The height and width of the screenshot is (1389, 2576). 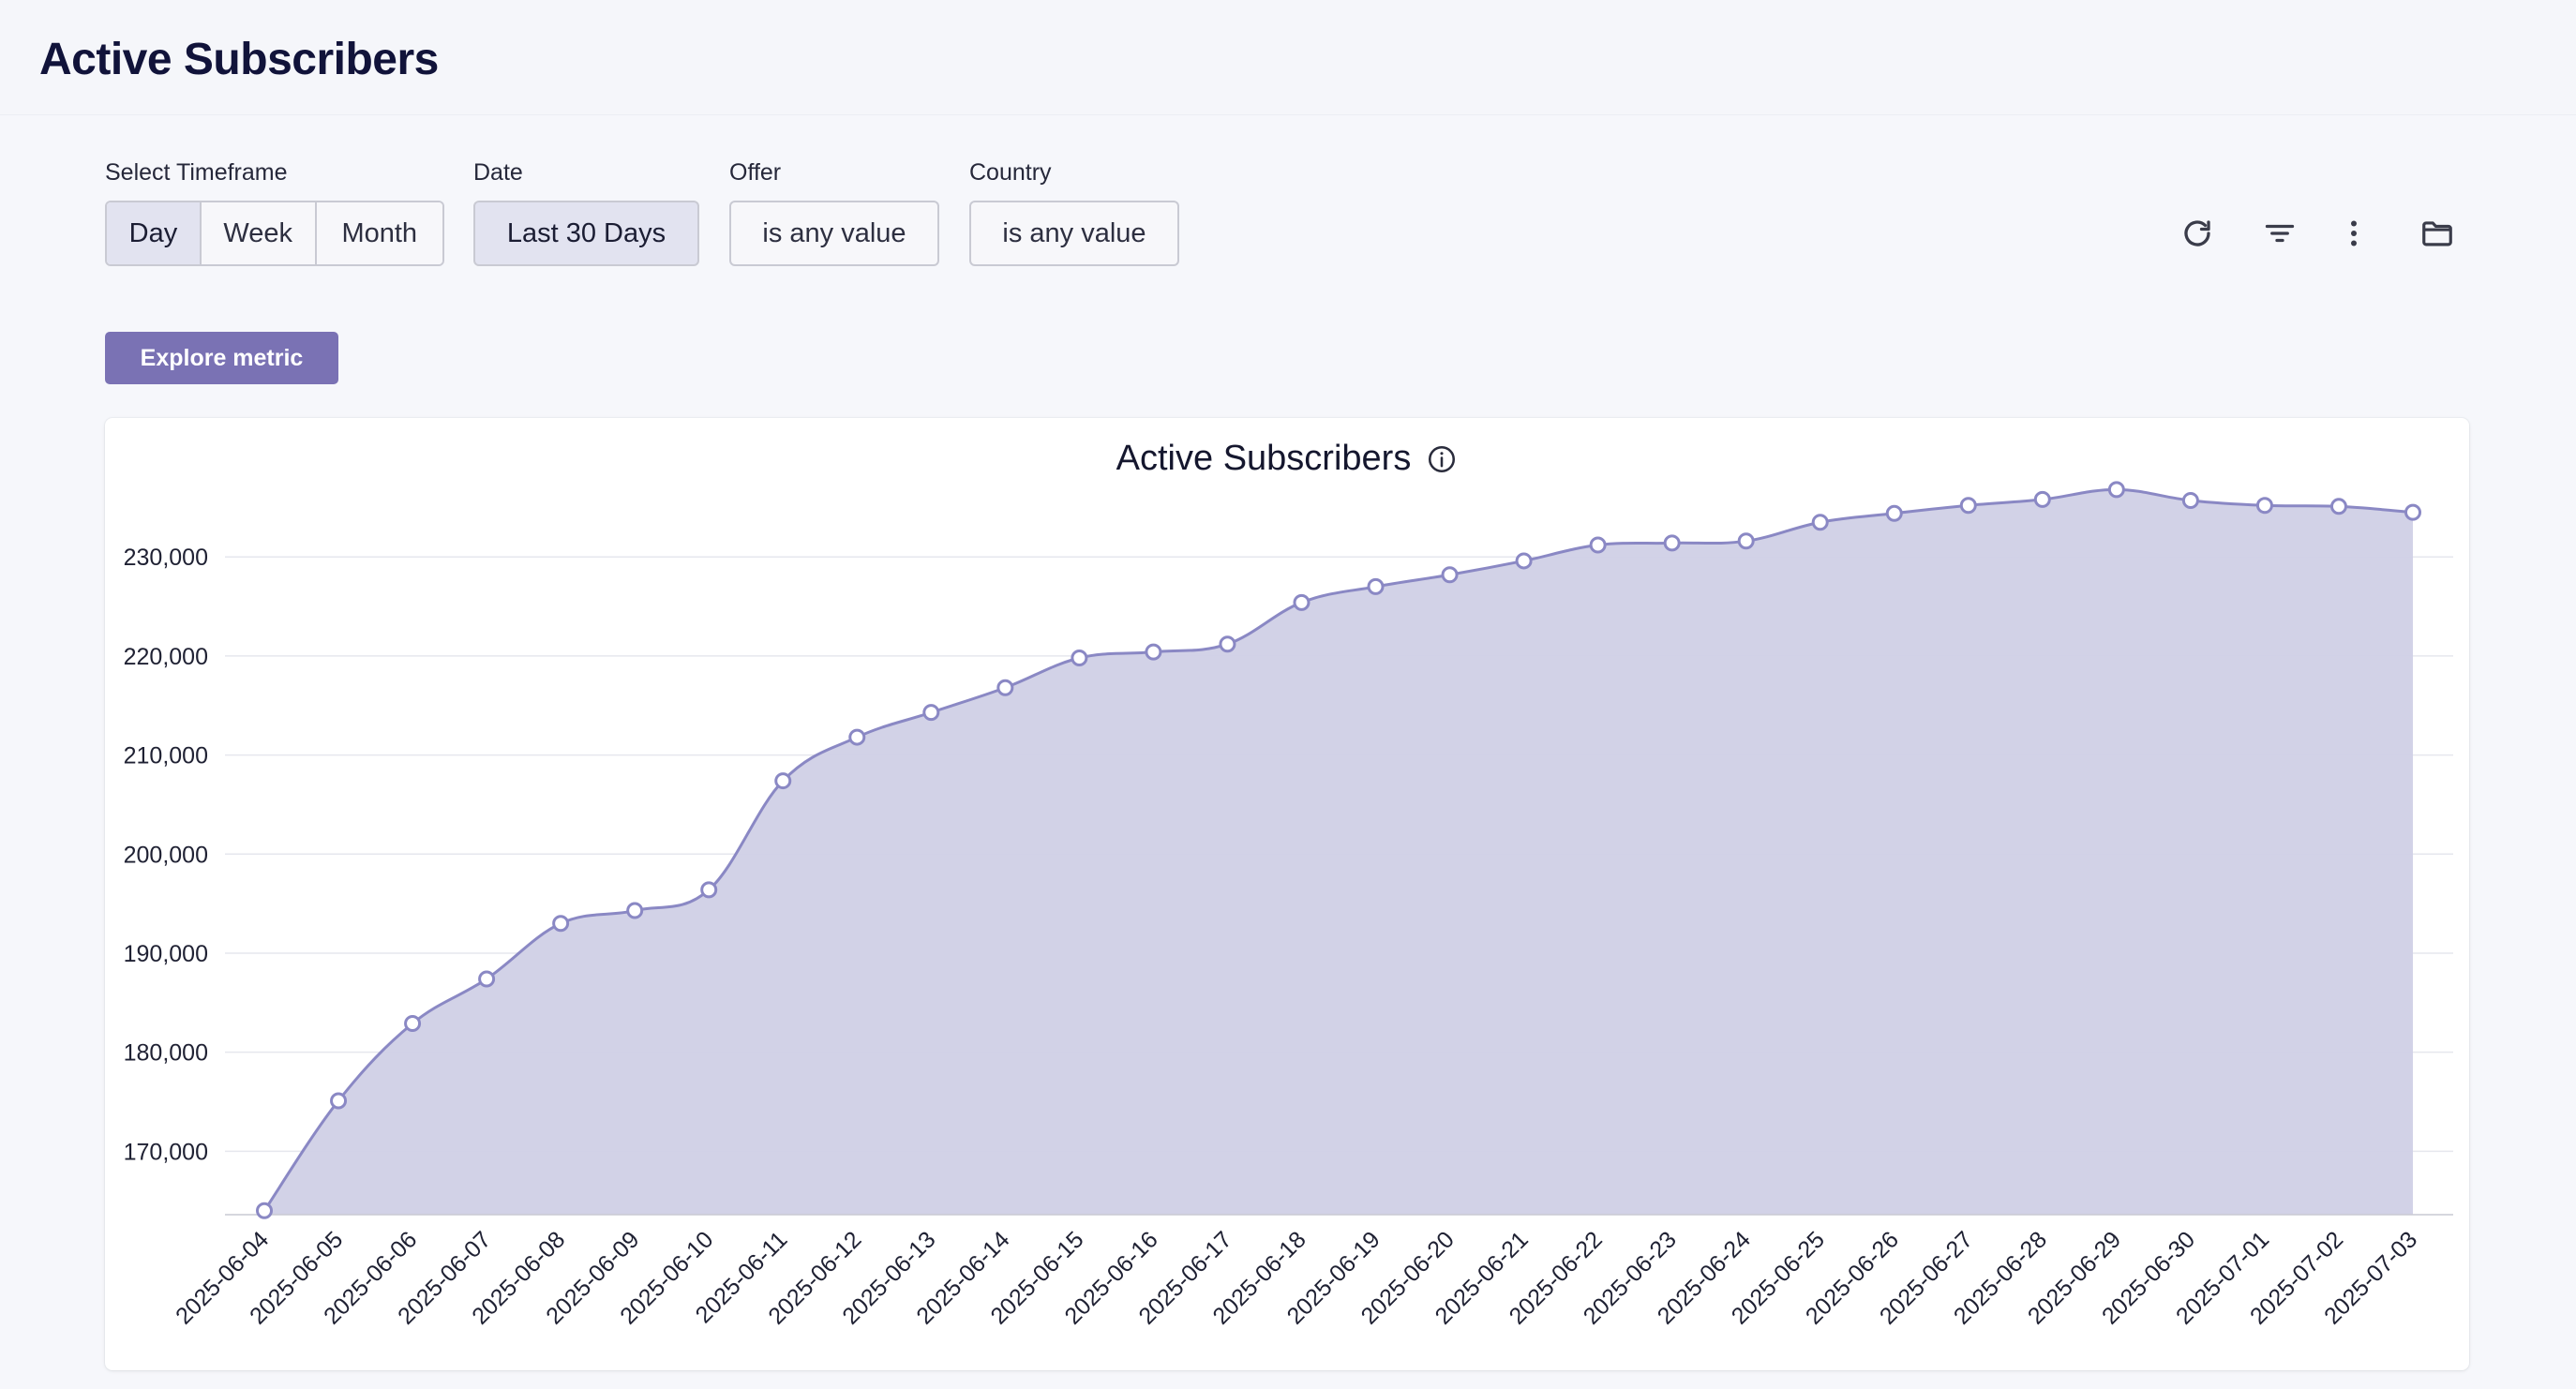 I want to click on y-tick-label: 220,000, so click(x=166, y=657).